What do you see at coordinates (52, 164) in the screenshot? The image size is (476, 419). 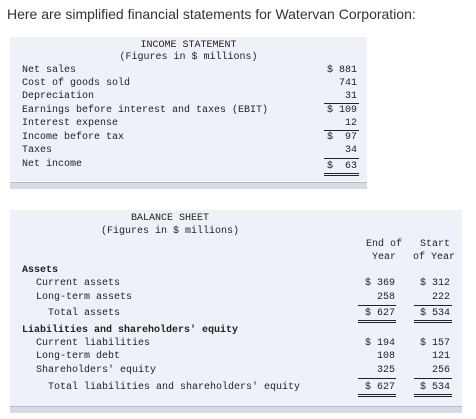 I see `income-row-label: Net income` at bounding box center [52, 164].